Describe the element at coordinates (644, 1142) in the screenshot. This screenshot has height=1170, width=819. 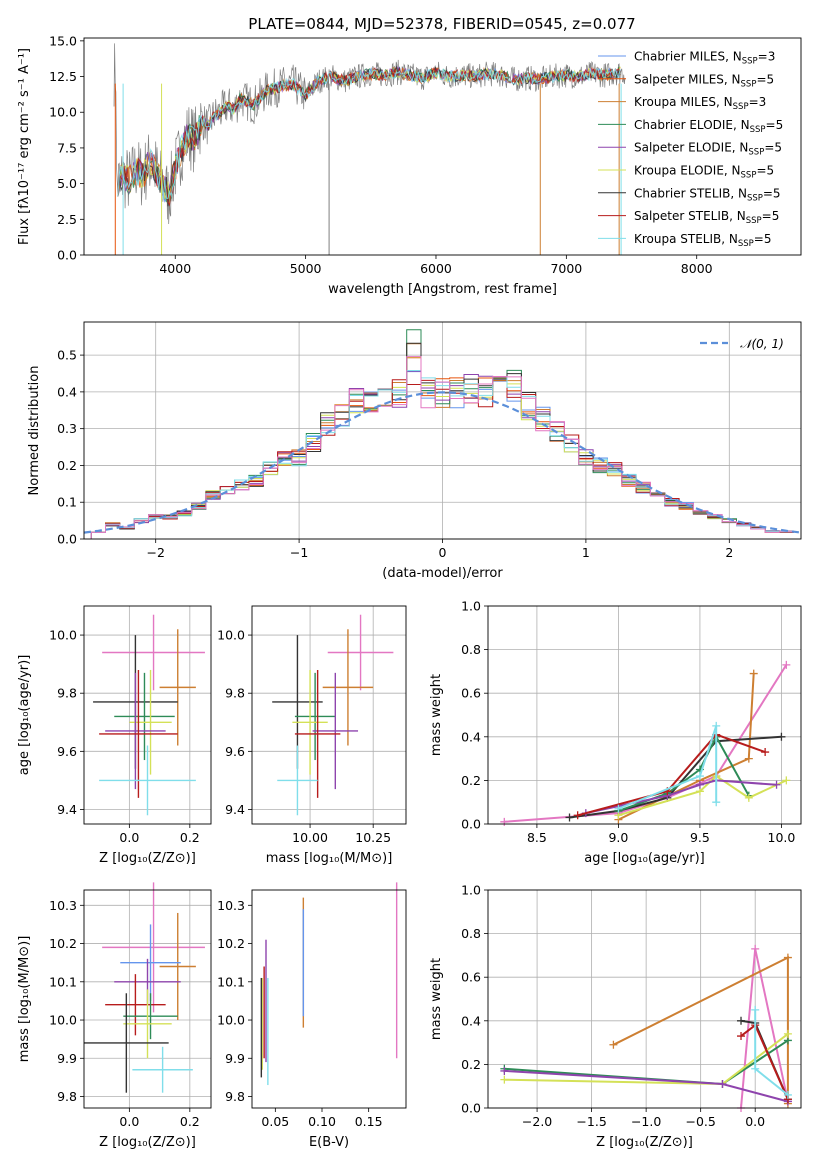
I see `massweight-vs-z-xlabel: Z [log₁₀(Z/Z⊙)]` at that location.